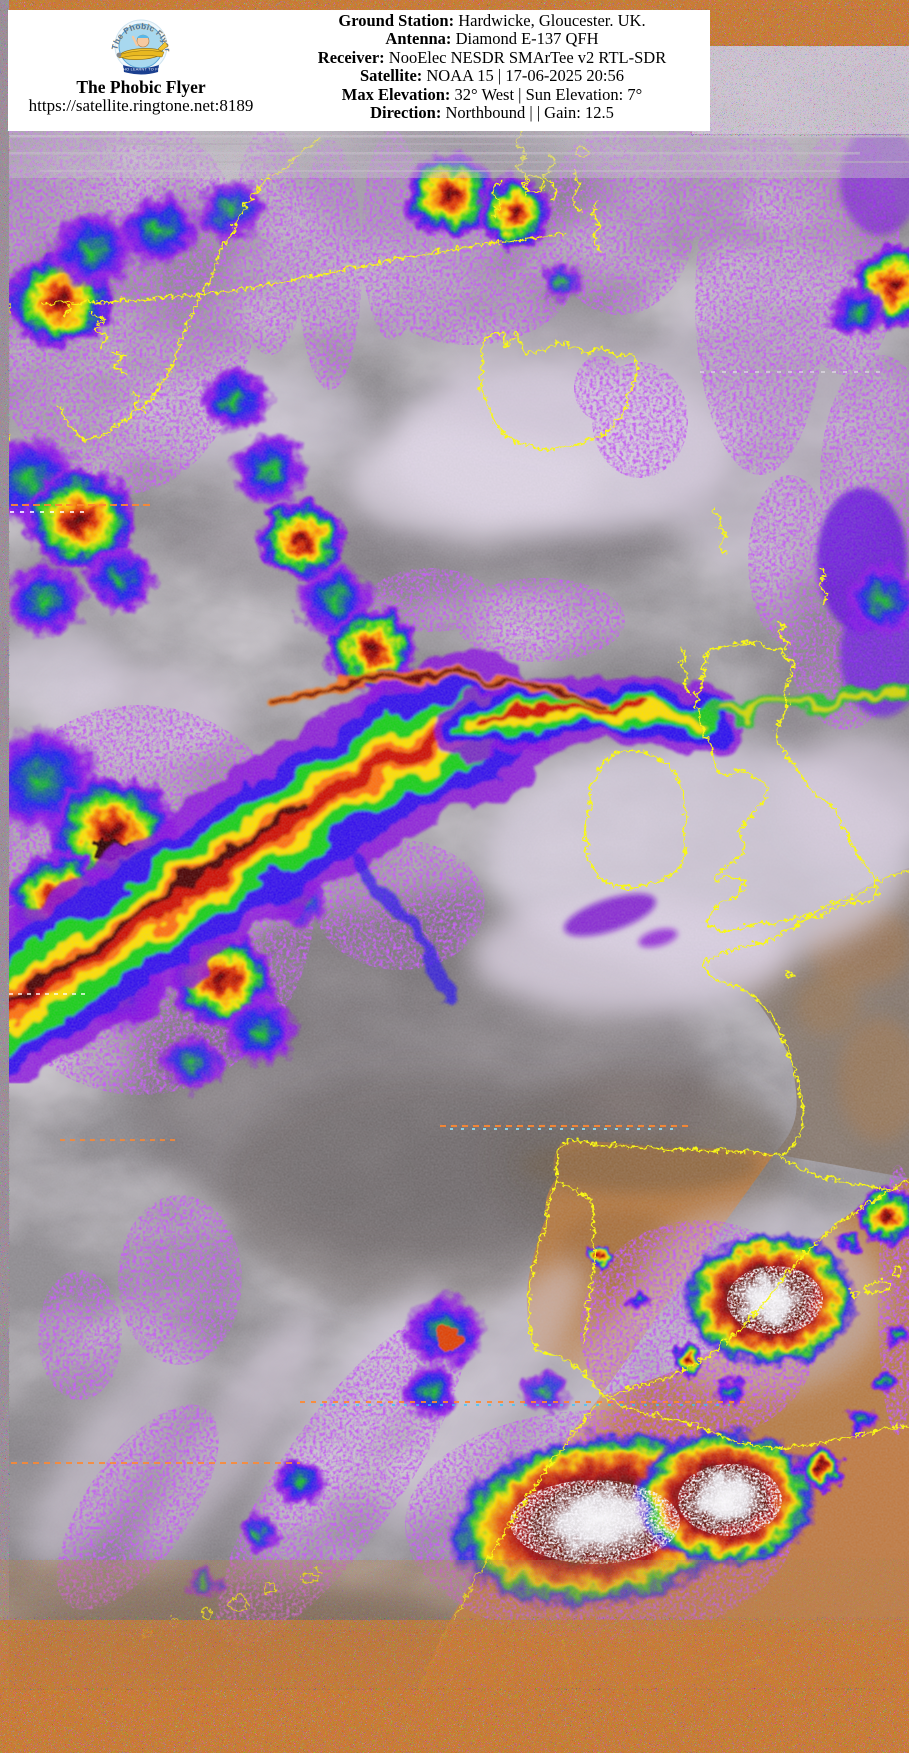 The height and width of the screenshot is (1753, 909). I want to click on info-value: Hardwicke, Gloucester. UK., so click(552, 20).